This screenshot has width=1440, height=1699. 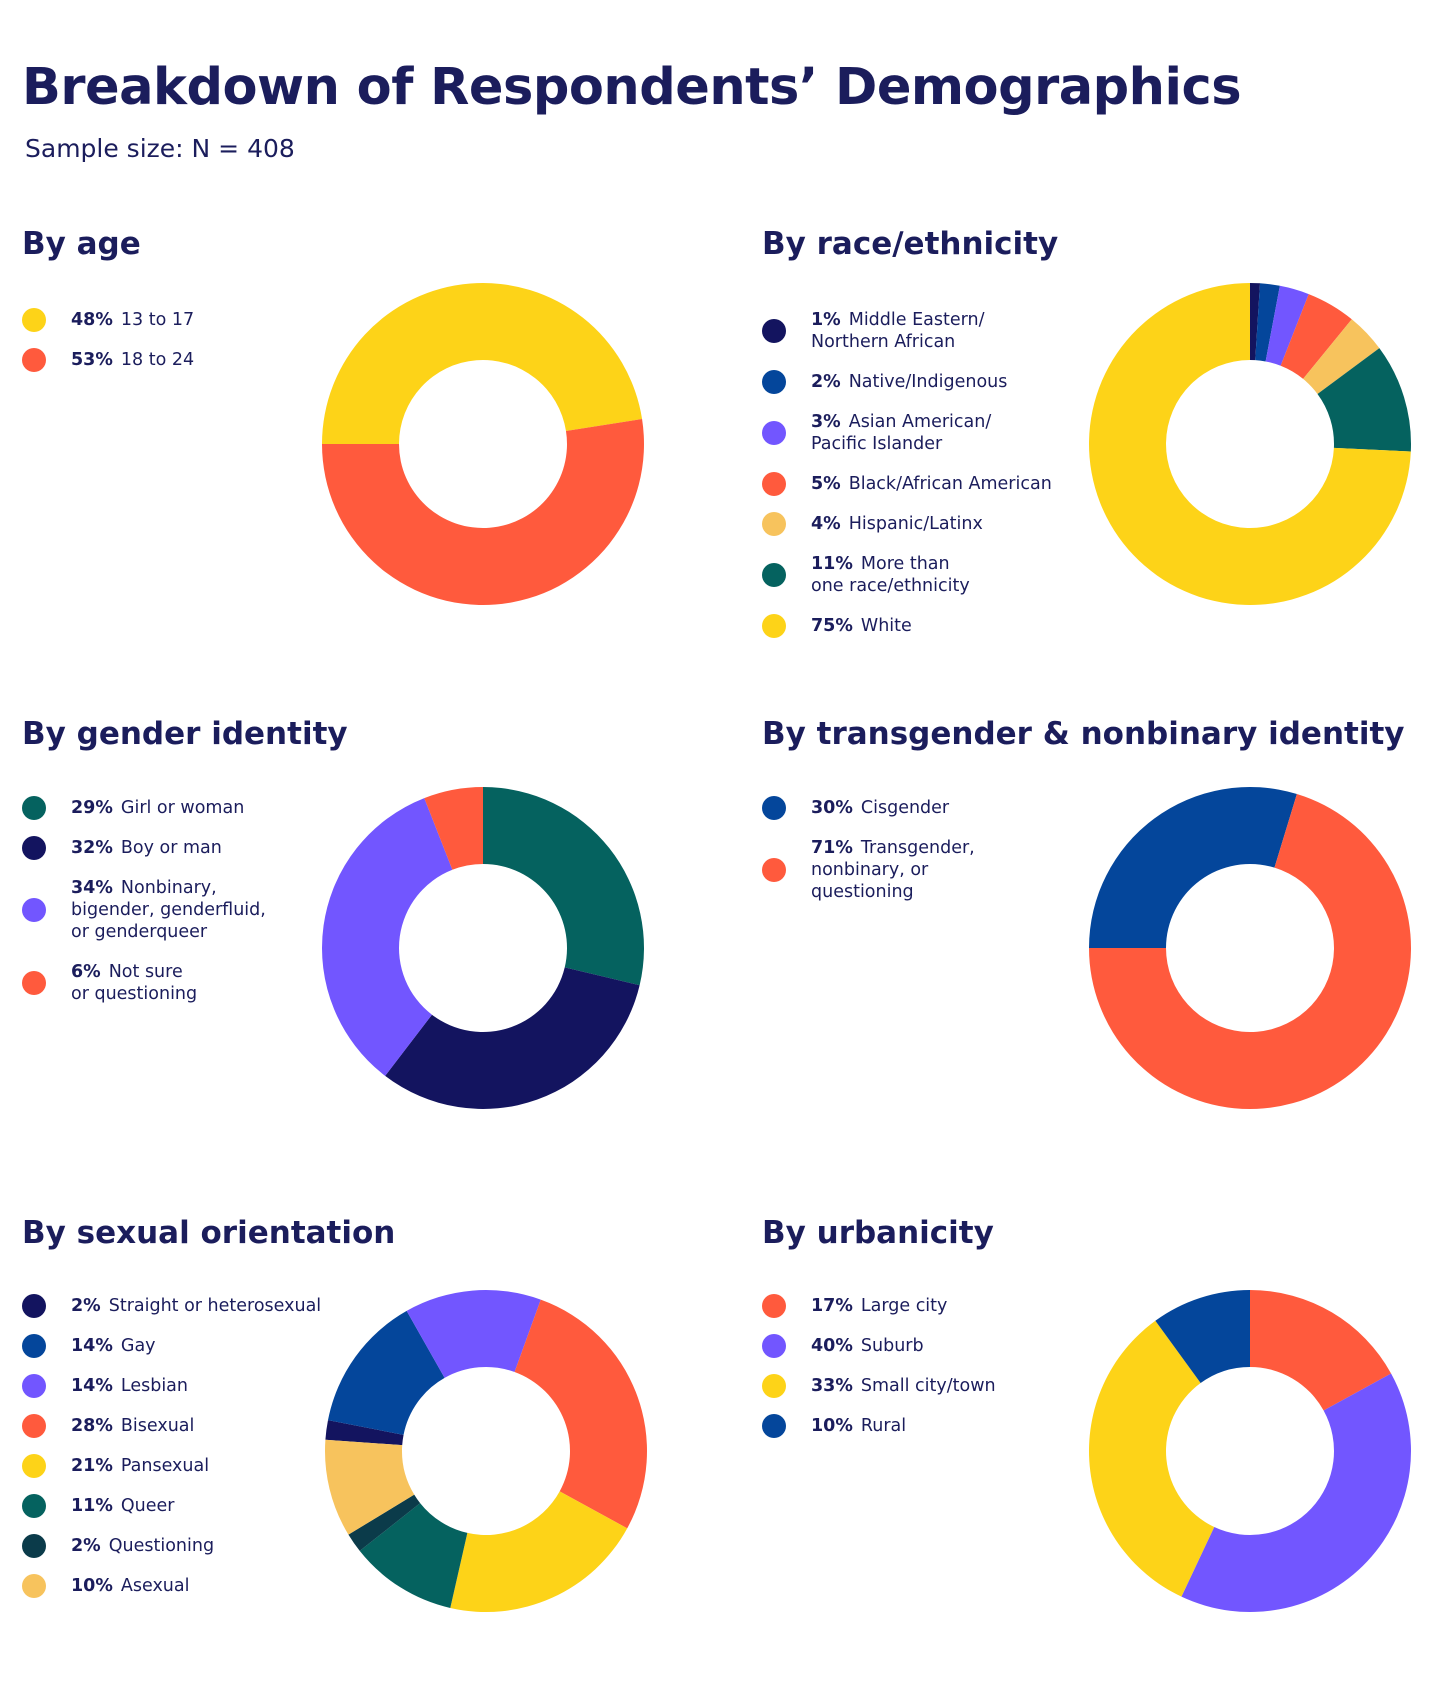 What do you see at coordinates (512, 1038) in the screenshot?
I see `slice-boy-or-man` at bounding box center [512, 1038].